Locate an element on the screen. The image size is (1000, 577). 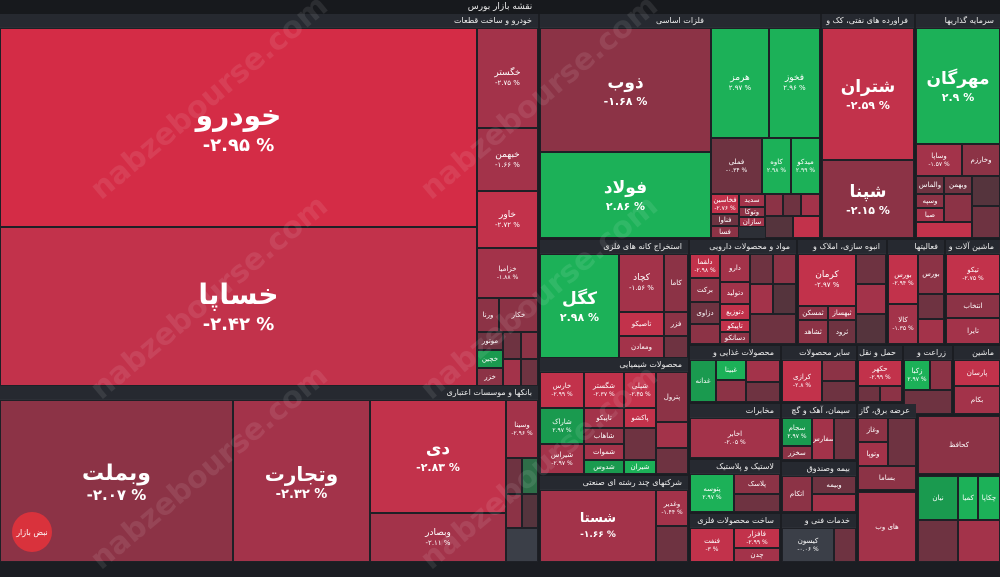
tile-motor: موتور is located at coordinates (490, 341).